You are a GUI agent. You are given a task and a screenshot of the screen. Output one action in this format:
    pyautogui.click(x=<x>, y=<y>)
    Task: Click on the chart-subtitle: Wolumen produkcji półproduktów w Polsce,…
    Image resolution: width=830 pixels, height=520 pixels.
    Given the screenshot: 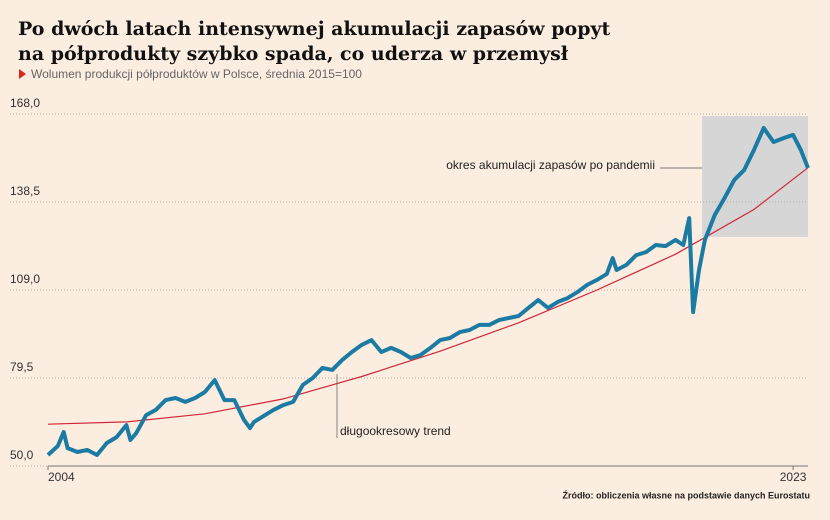 What is the action you would take?
    pyautogui.click(x=196, y=74)
    